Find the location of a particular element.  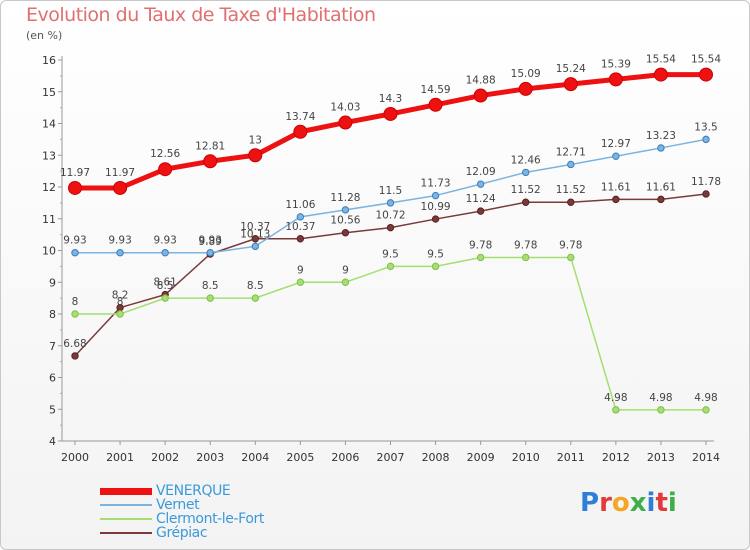

x-tick-label: 2002 is located at coordinates (165, 457).